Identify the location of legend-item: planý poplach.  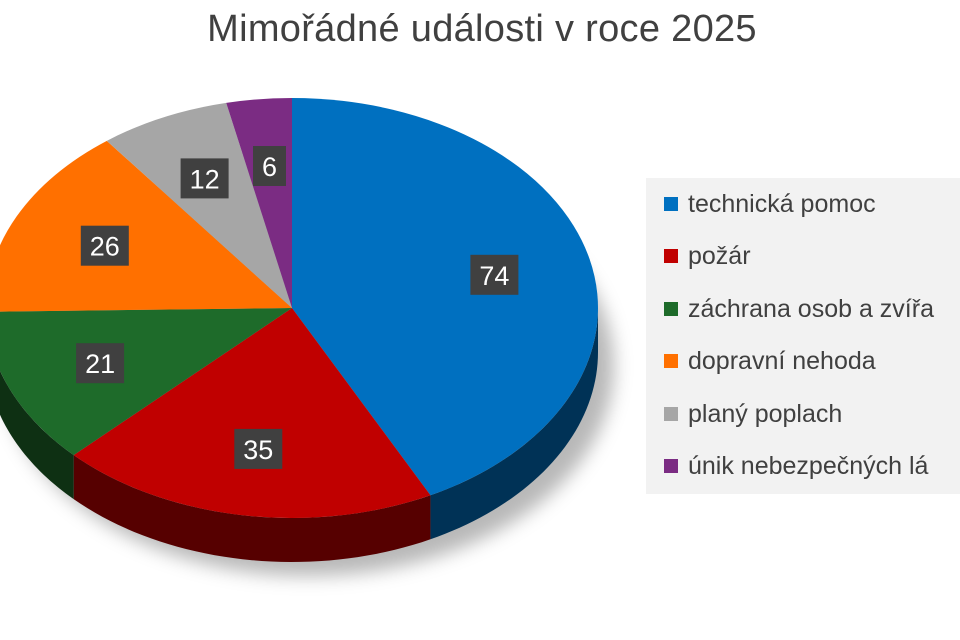
(803, 424).